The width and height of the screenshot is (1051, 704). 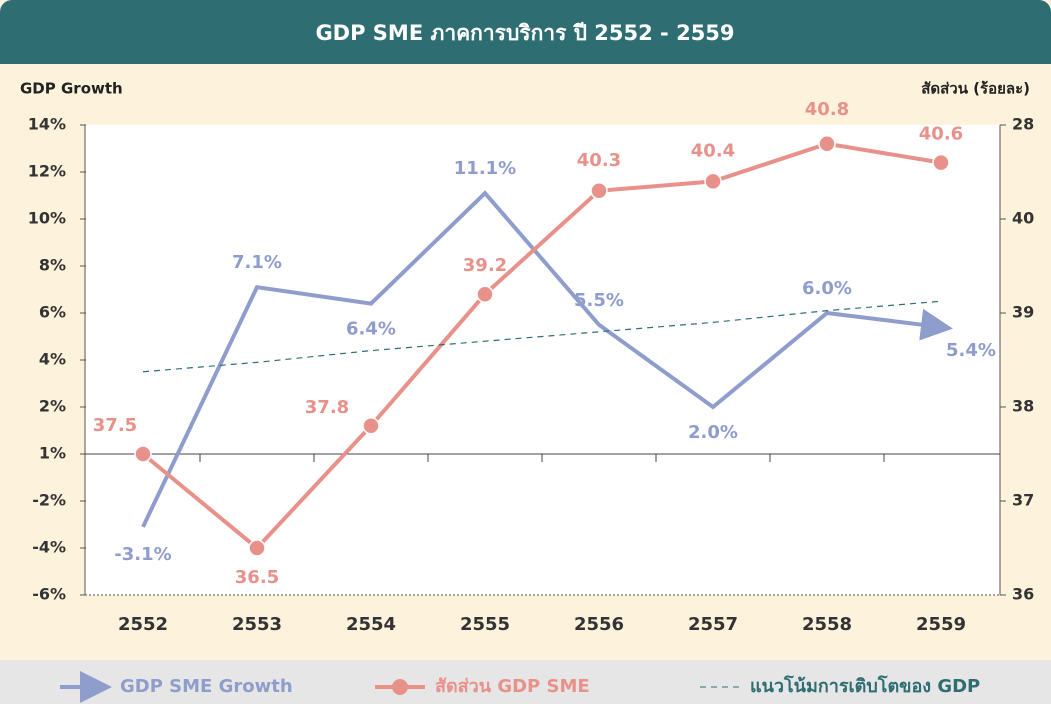 What do you see at coordinates (941, 134) in the screenshot?
I see `data-label: 40.6` at bounding box center [941, 134].